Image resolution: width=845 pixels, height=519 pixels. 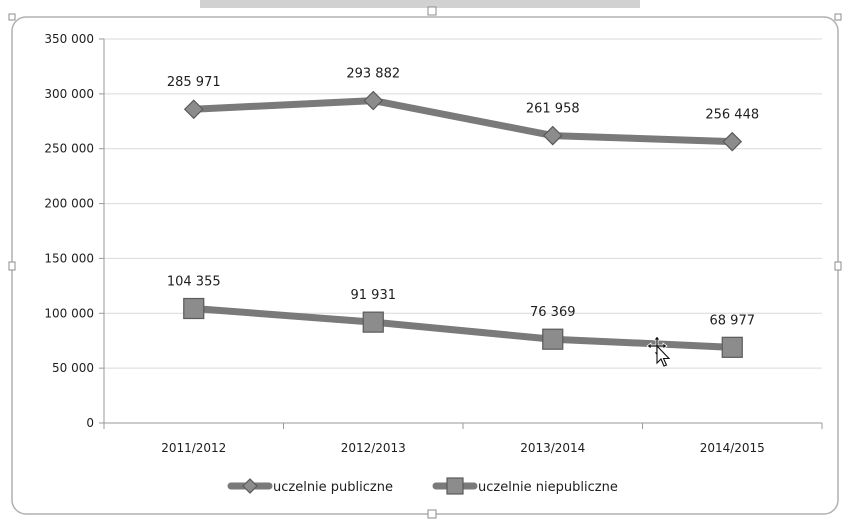 I want to click on resize-handle-right, so click(x=838, y=266).